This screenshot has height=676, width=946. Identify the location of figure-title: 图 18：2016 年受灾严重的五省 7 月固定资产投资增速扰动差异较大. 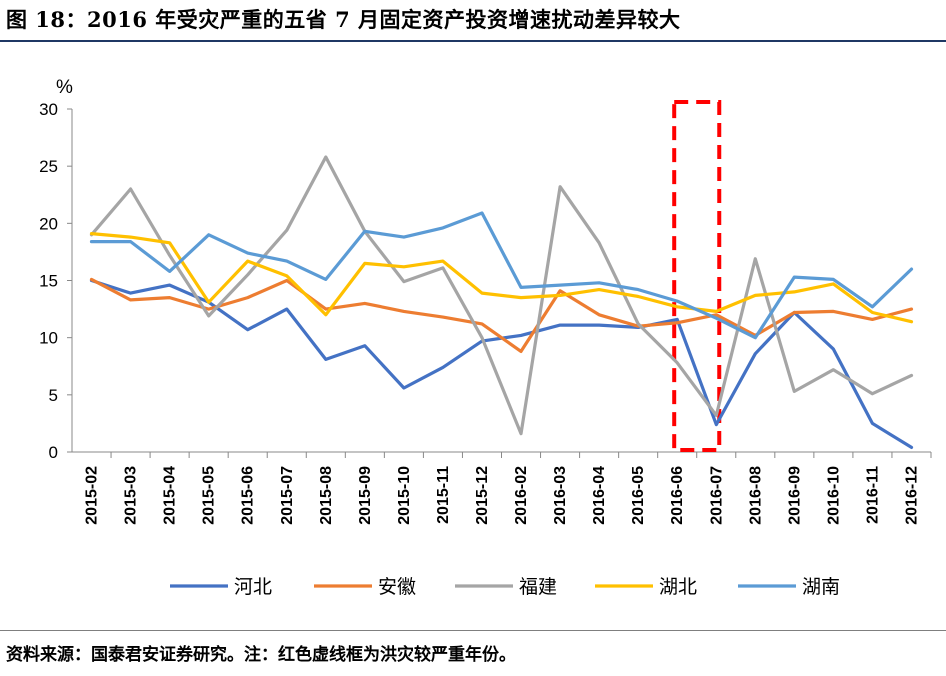
(343, 19).